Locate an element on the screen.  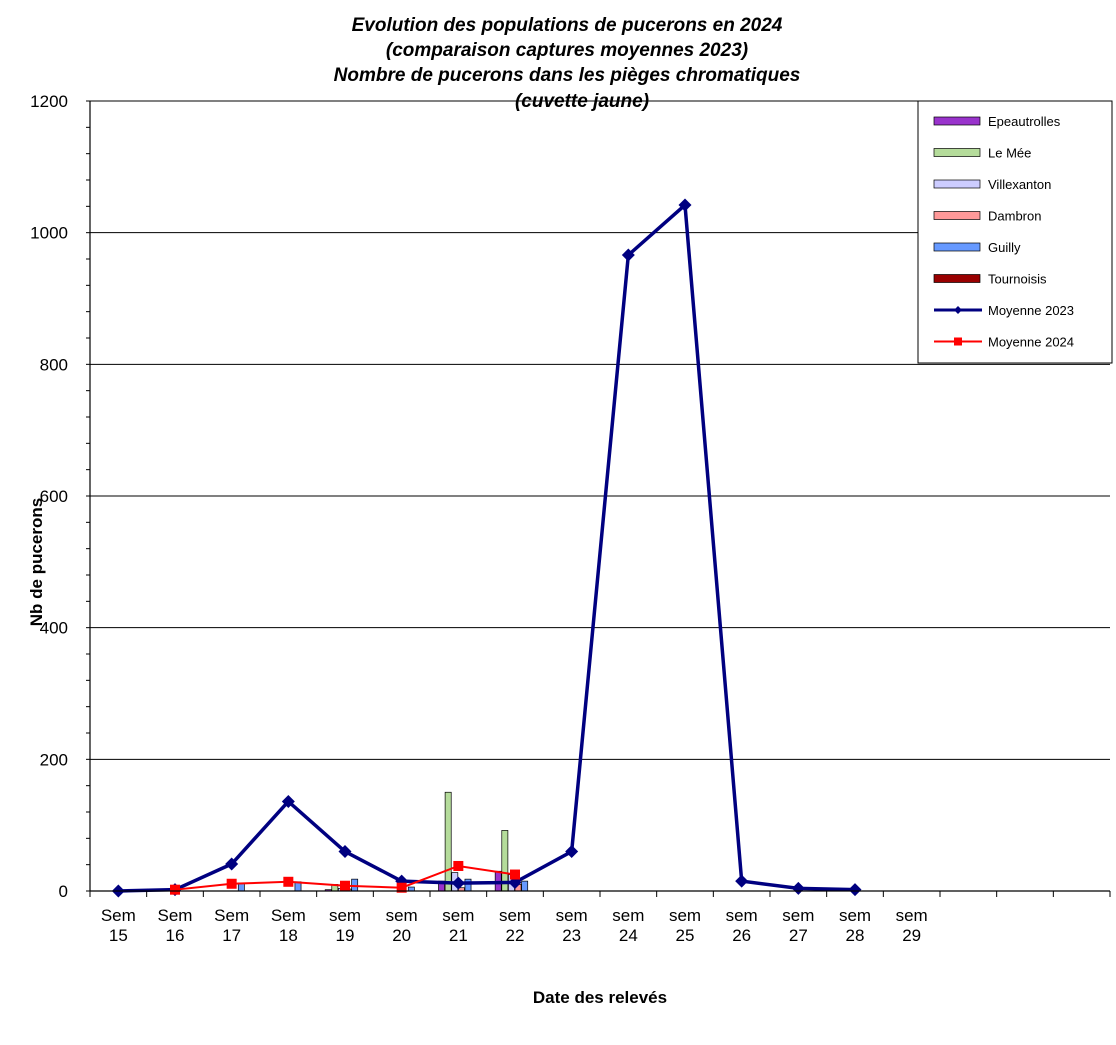
x-tick-label: 26 is located at coordinates (741, 935).